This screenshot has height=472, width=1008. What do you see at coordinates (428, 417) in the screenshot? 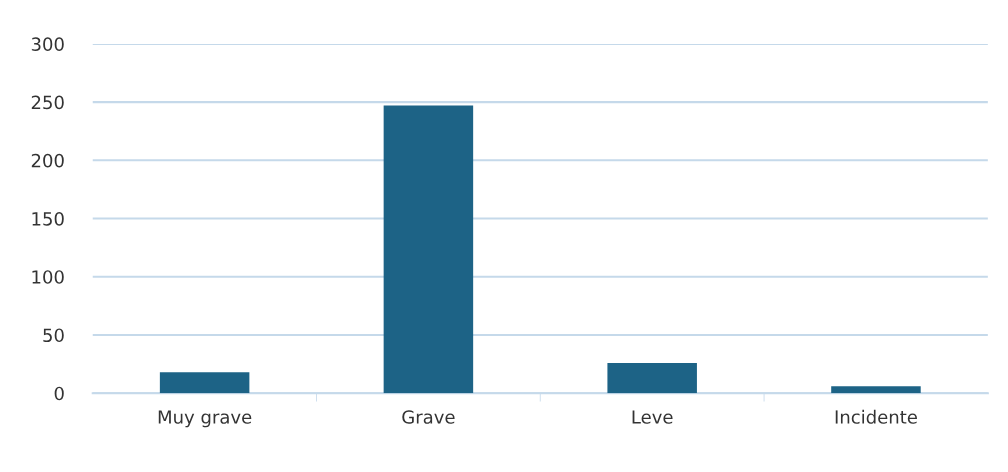
I see `x-tick-label: Grave` at bounding box center [428, 417].